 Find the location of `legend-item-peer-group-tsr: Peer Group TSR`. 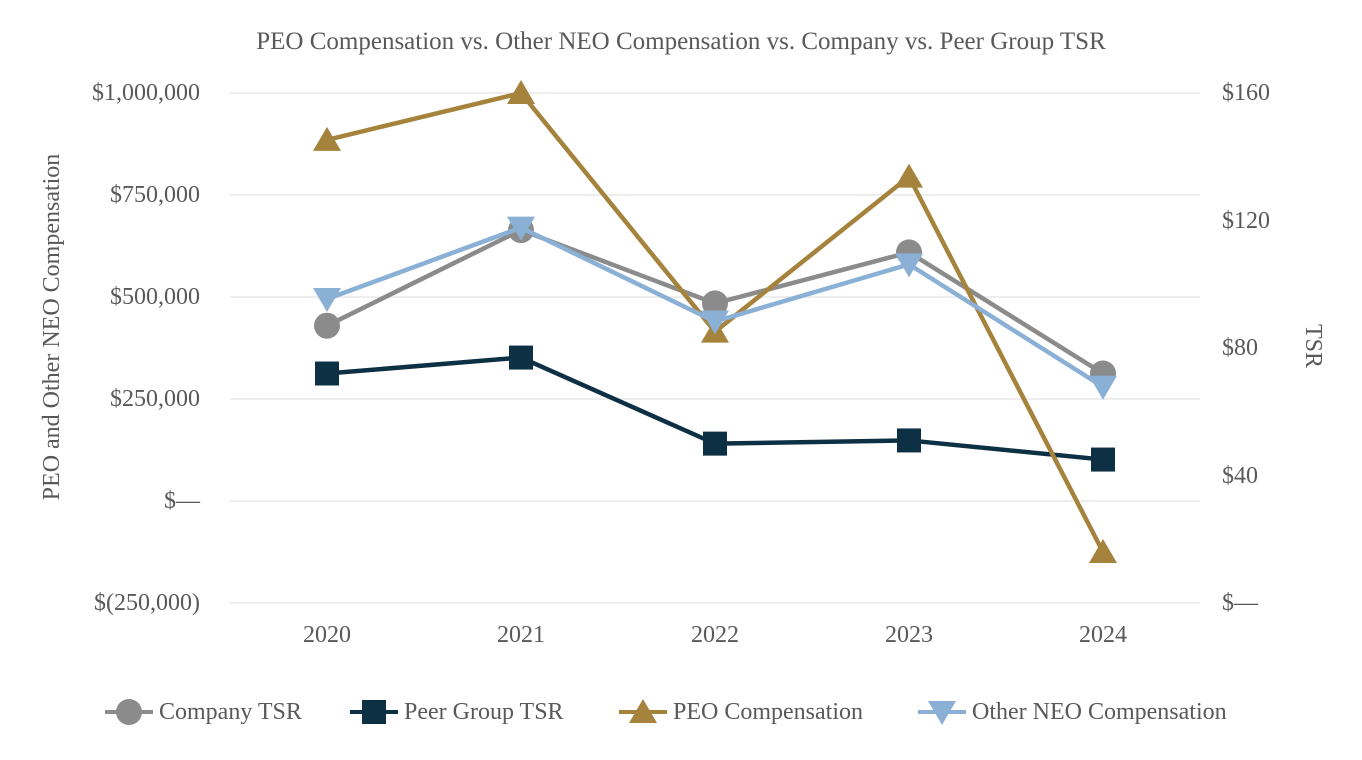

legend-item-peer-group-tsr: Peer Group TSR is located at coordinates (457, 712).